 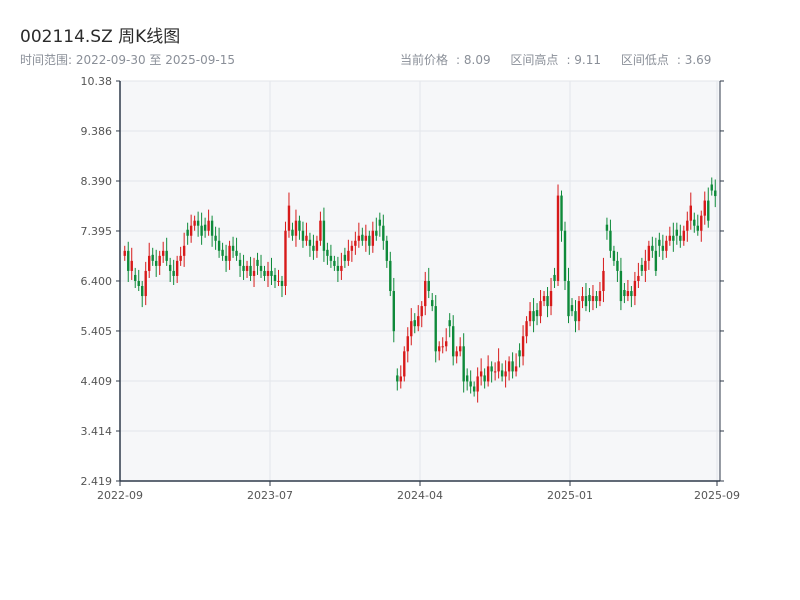 I want to click on chart-title: 002114.SZ 周K线图, so click(x=100, y=37).